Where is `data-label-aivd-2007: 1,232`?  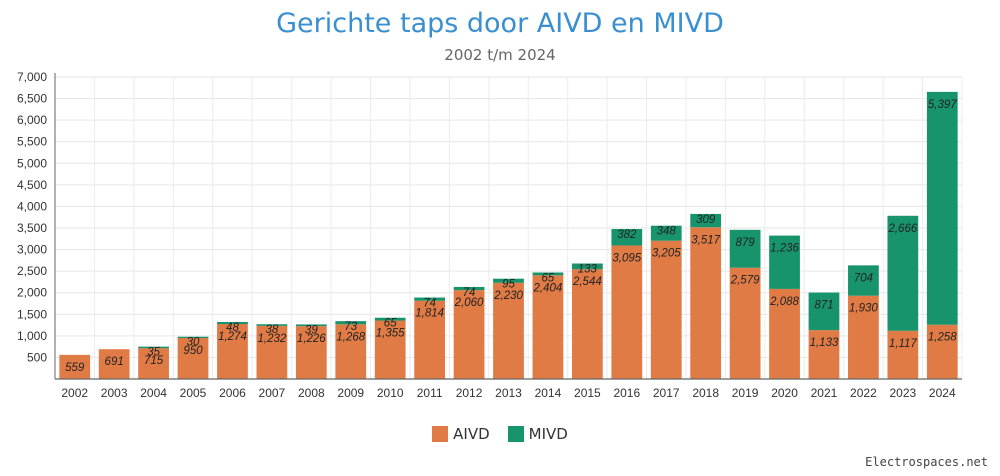 data-label-aivd-2007: 1,232 is located at coordinates (272, 339).